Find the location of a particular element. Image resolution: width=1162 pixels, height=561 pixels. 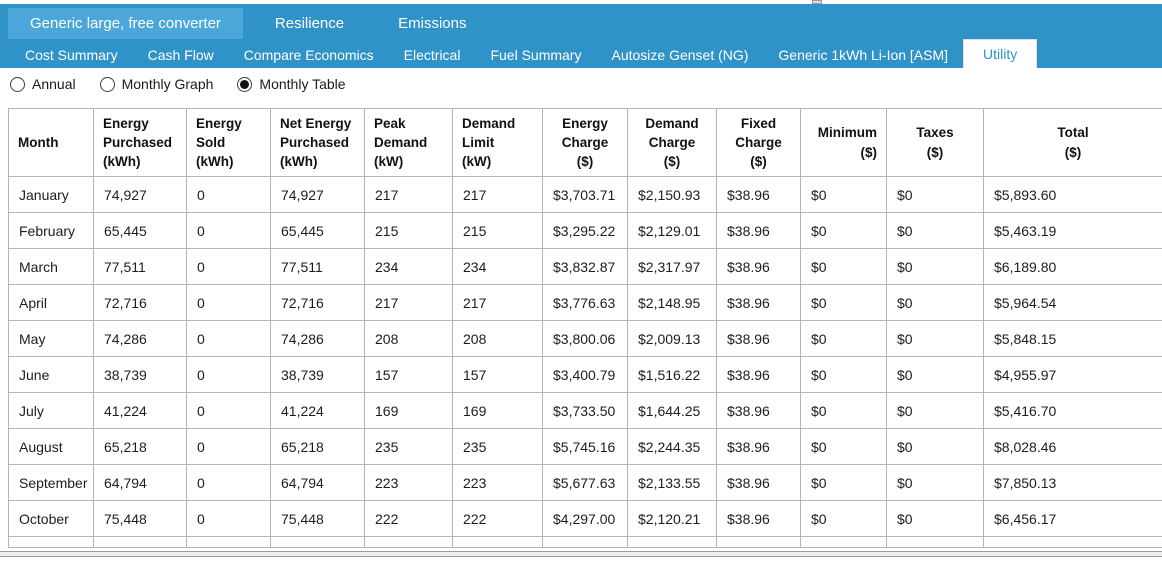

column-header-line: Net Energy is located at coordinates (316, 123).